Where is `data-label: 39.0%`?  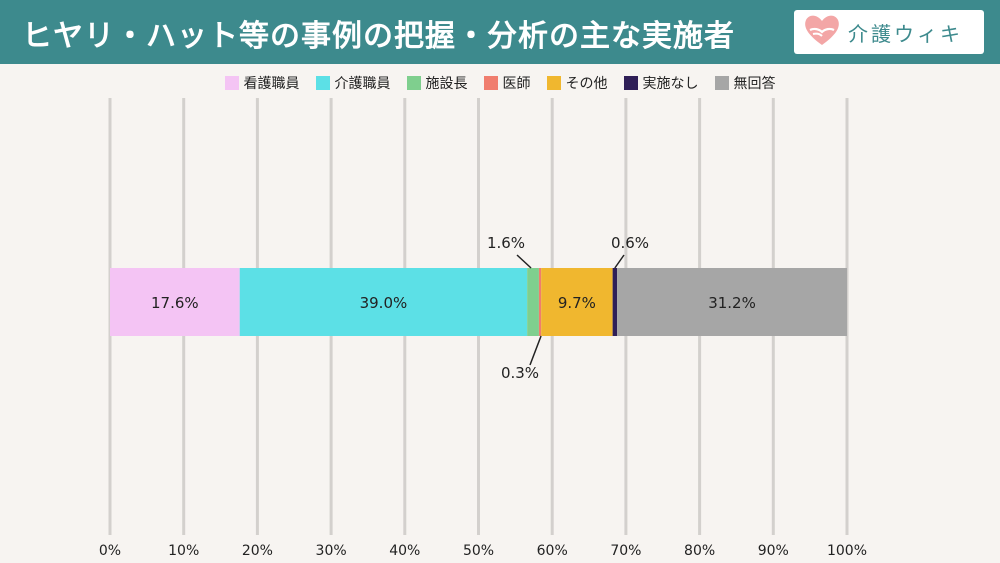 data-label: 39.0% is located at coordinates (384, 303).